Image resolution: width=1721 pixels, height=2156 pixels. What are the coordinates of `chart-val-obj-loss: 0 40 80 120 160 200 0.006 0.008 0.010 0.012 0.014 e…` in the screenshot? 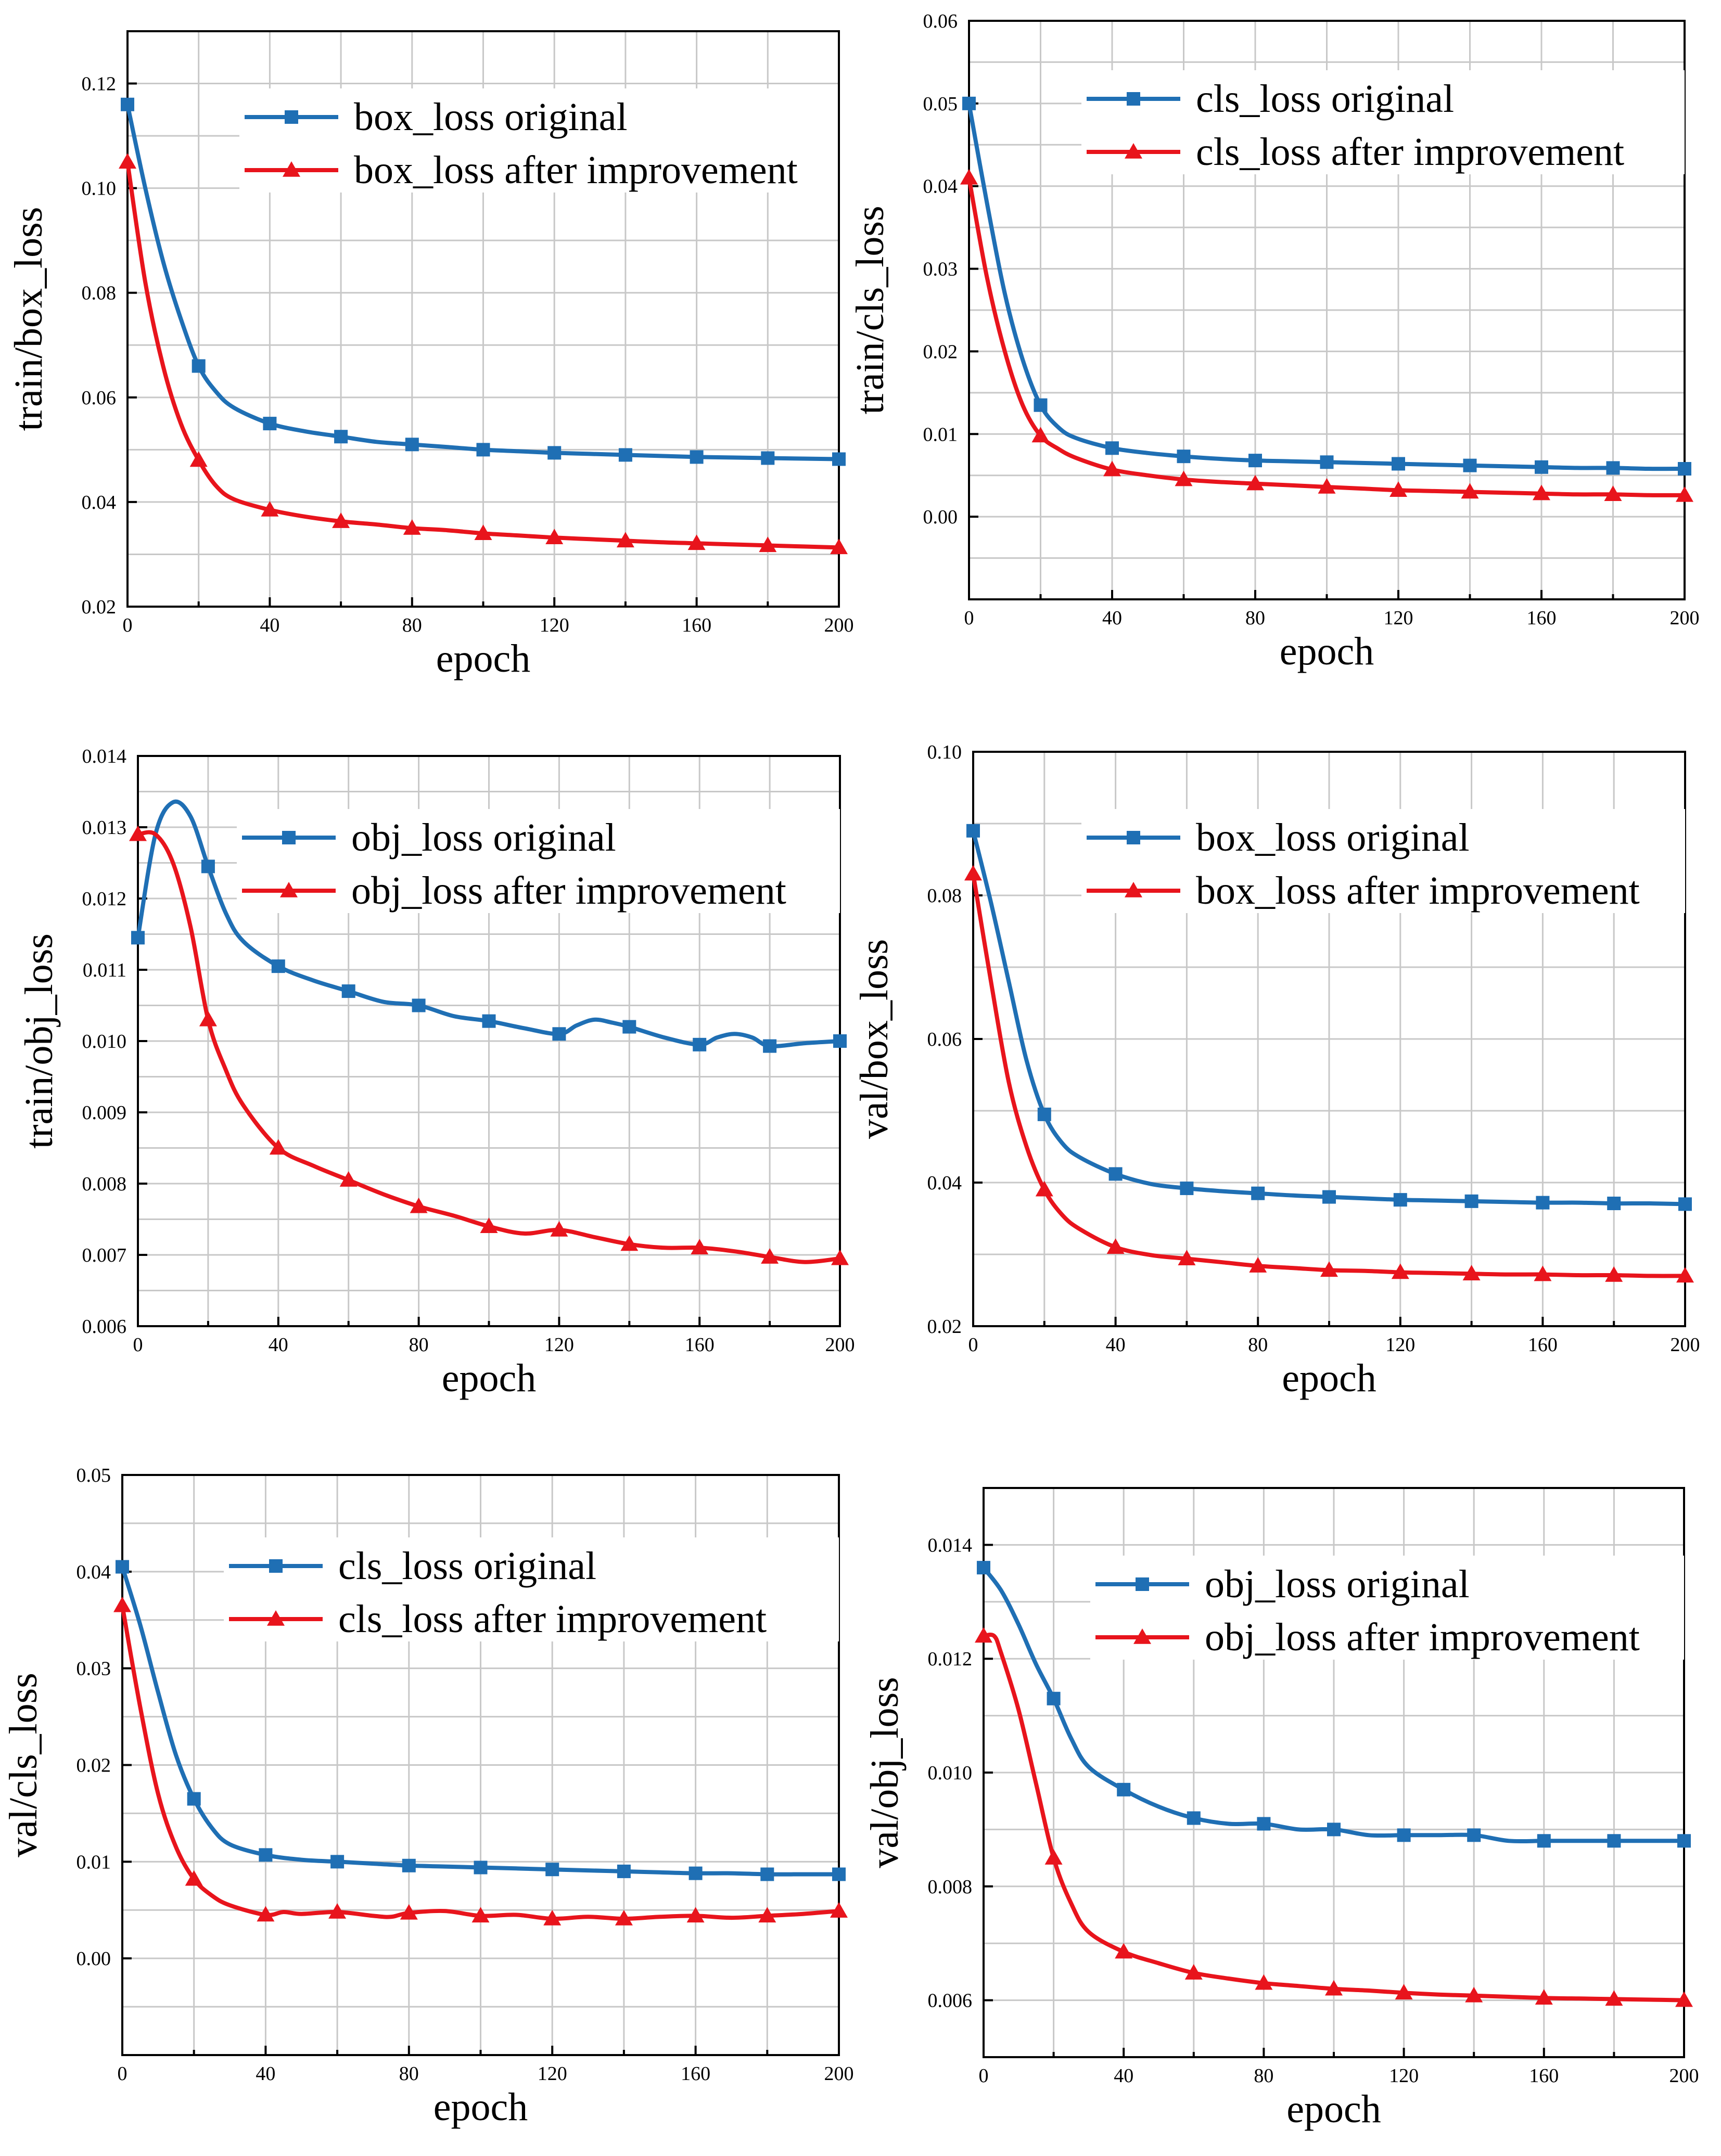 It's located at (1281, 1809).